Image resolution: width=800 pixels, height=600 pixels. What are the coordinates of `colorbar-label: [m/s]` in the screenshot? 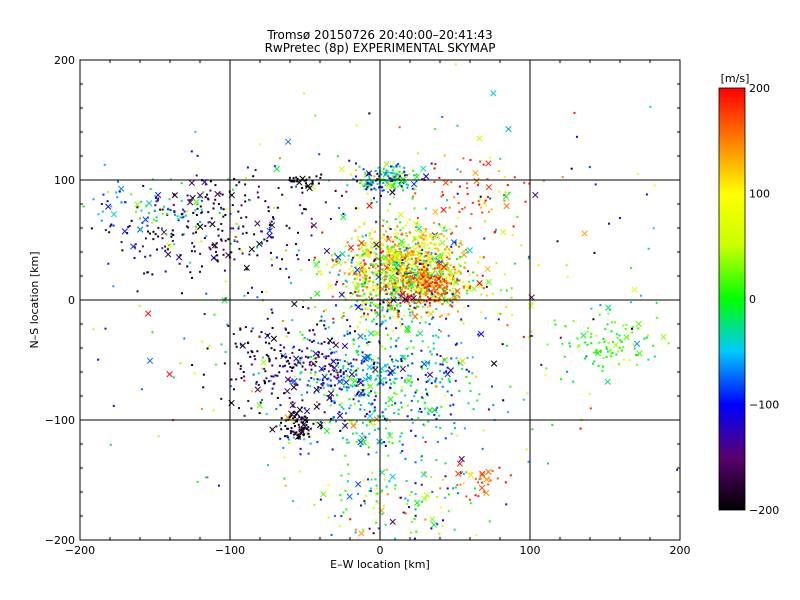 It's located at (735, 78).